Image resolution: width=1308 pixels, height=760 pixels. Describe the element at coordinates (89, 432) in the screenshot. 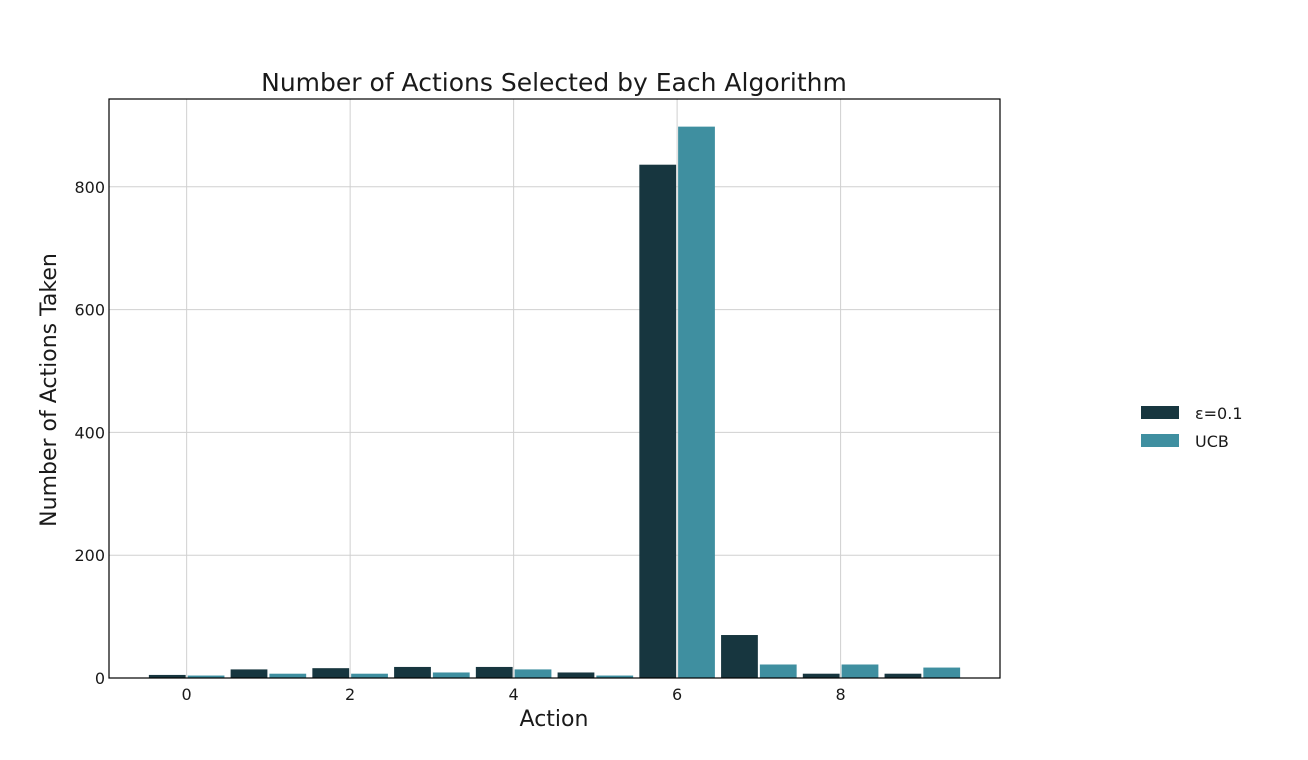

I see `y-tick-label: 400` at that location.